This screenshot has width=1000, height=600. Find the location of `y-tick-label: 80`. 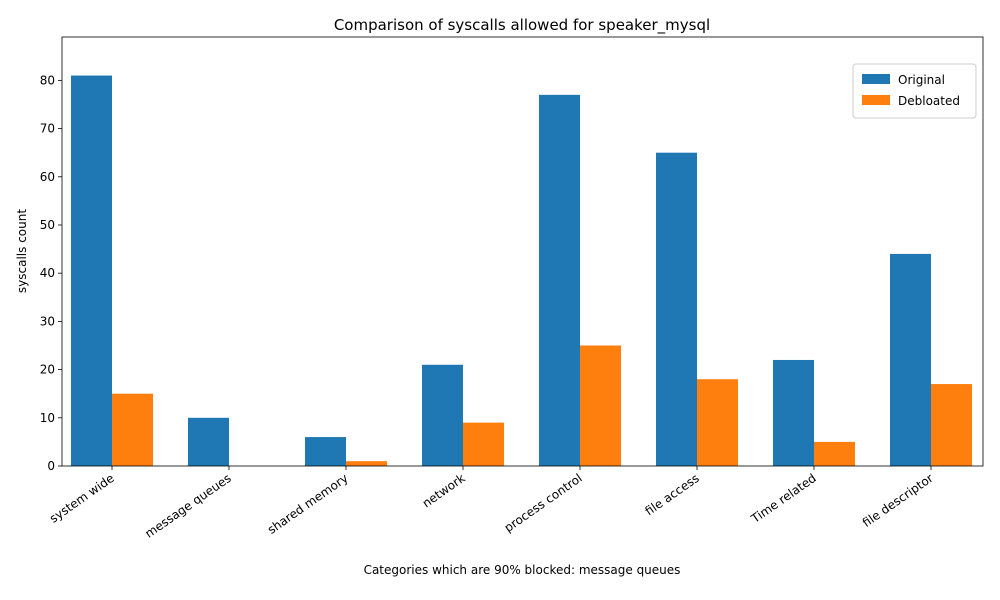

y-tick-label: 80 is located at coordinates (47, 80).